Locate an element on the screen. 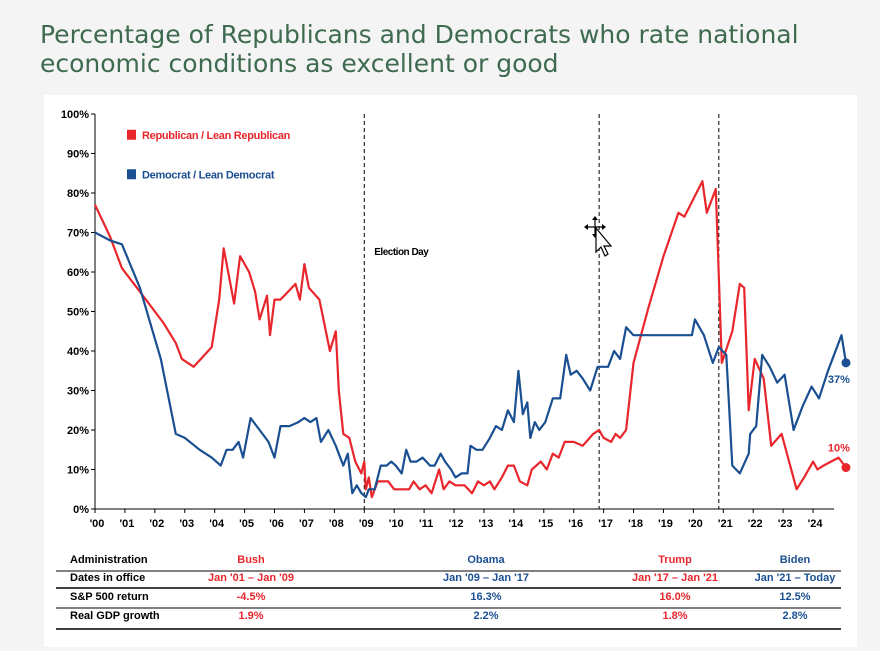  annotation-label: Election Day is located at coordinates (401, 252).